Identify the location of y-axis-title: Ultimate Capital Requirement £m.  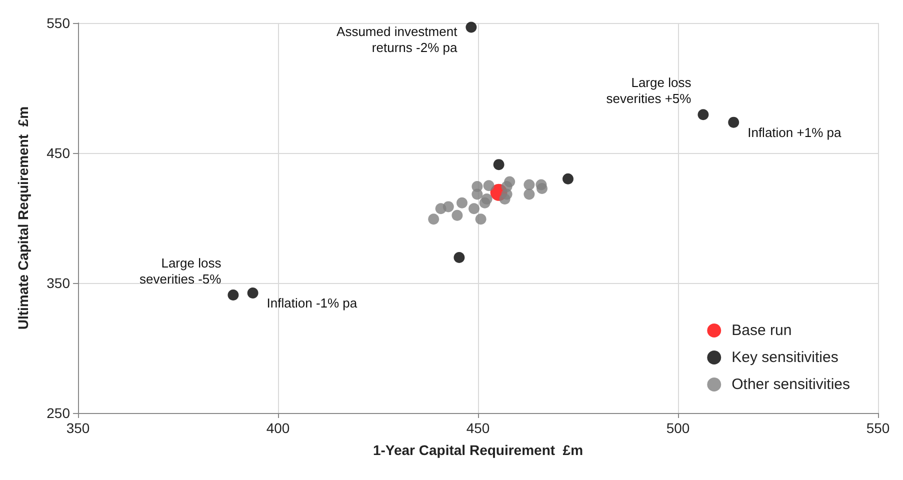
(23, 218).